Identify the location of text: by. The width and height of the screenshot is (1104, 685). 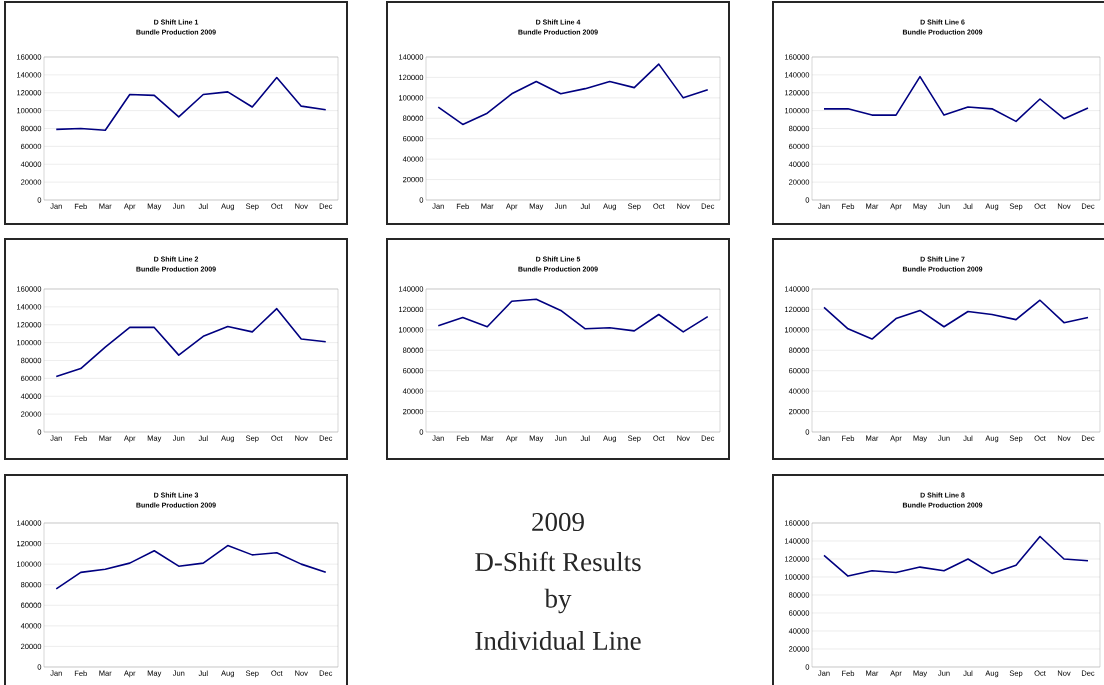
(558, 601).